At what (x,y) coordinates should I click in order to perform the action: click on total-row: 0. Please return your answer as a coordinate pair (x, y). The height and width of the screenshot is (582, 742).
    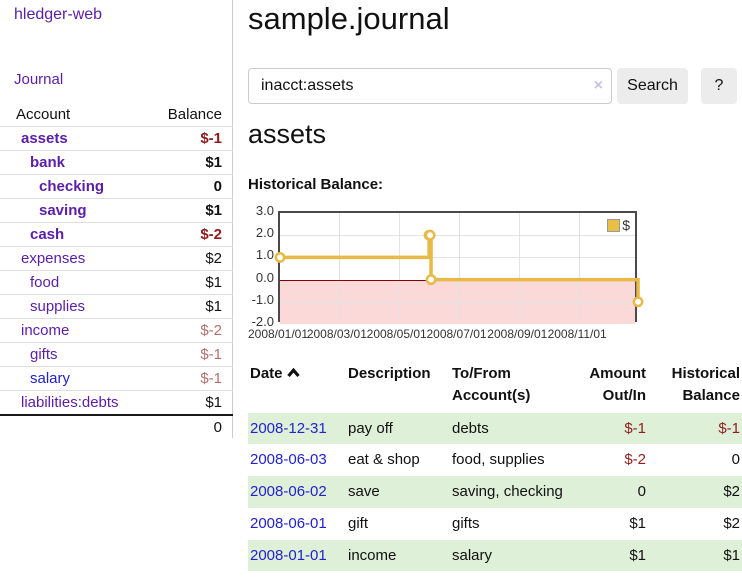
    Looking at the image, I should click on (116, 426).